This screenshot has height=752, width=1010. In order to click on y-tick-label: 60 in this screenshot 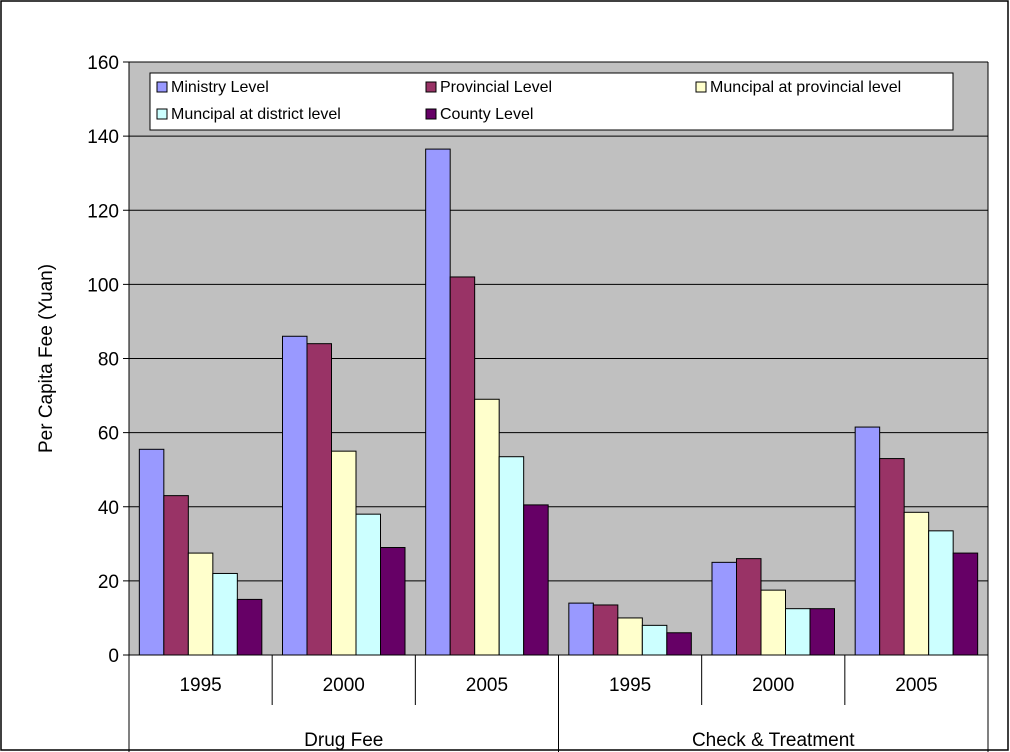, I will do `click(108, 434)`.